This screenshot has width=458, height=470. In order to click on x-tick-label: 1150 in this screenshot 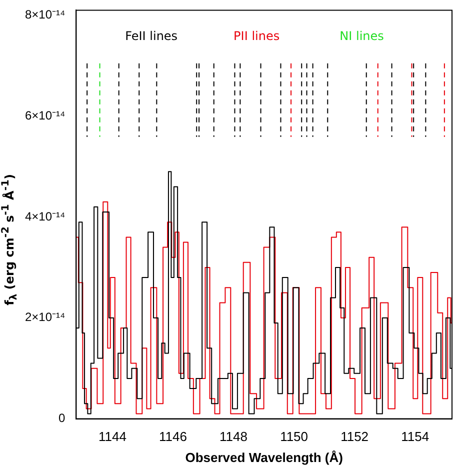, I will do `click(294, 436)`.